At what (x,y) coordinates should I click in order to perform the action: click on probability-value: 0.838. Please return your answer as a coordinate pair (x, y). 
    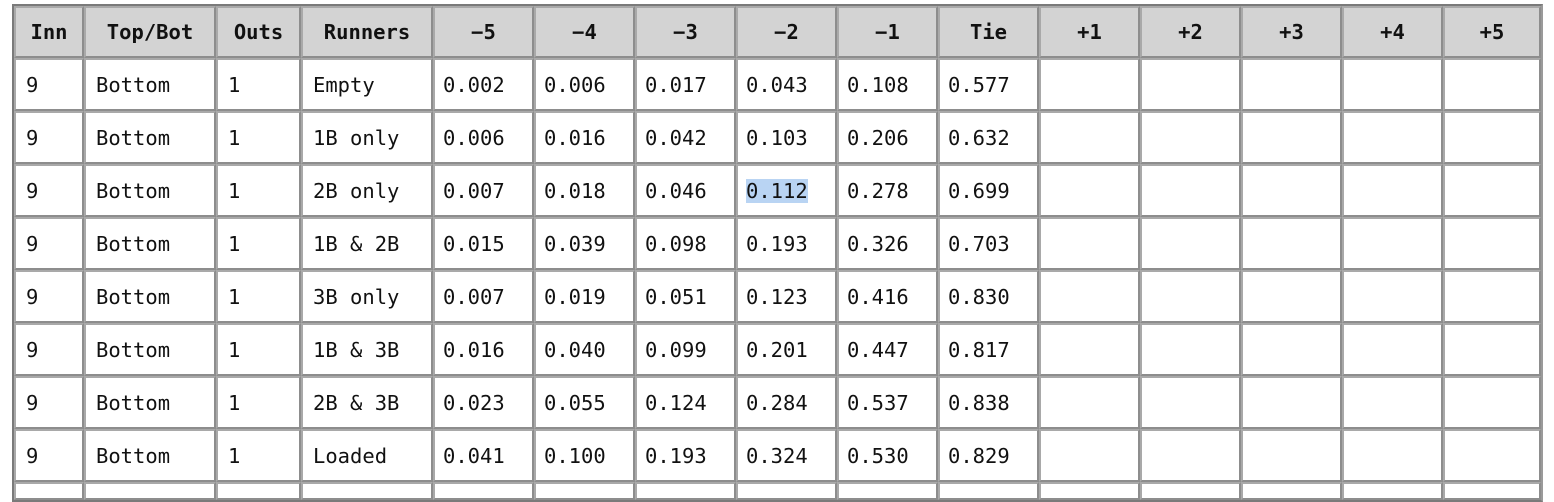
    Looking at the image, I should click on (979, 402).